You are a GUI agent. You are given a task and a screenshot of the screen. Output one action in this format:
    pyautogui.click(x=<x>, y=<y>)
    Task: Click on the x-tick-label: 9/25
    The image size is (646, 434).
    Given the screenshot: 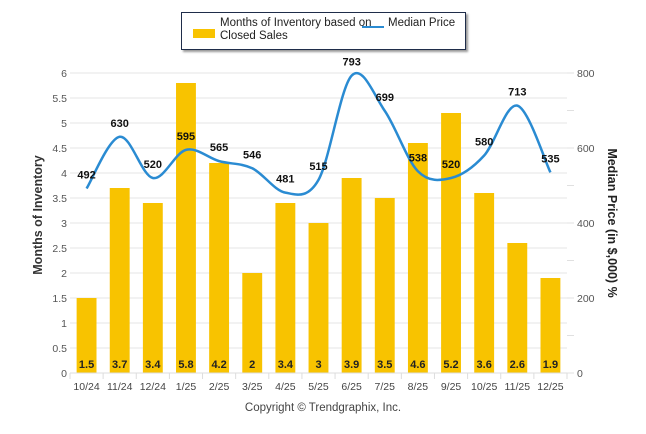 What is the action you would take?
    pyautogui.click(x=451, y=387)
    